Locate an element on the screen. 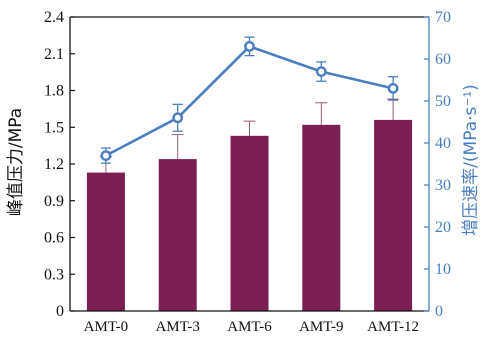  right-tick-label: 10 is located at coordinates (443, 269).